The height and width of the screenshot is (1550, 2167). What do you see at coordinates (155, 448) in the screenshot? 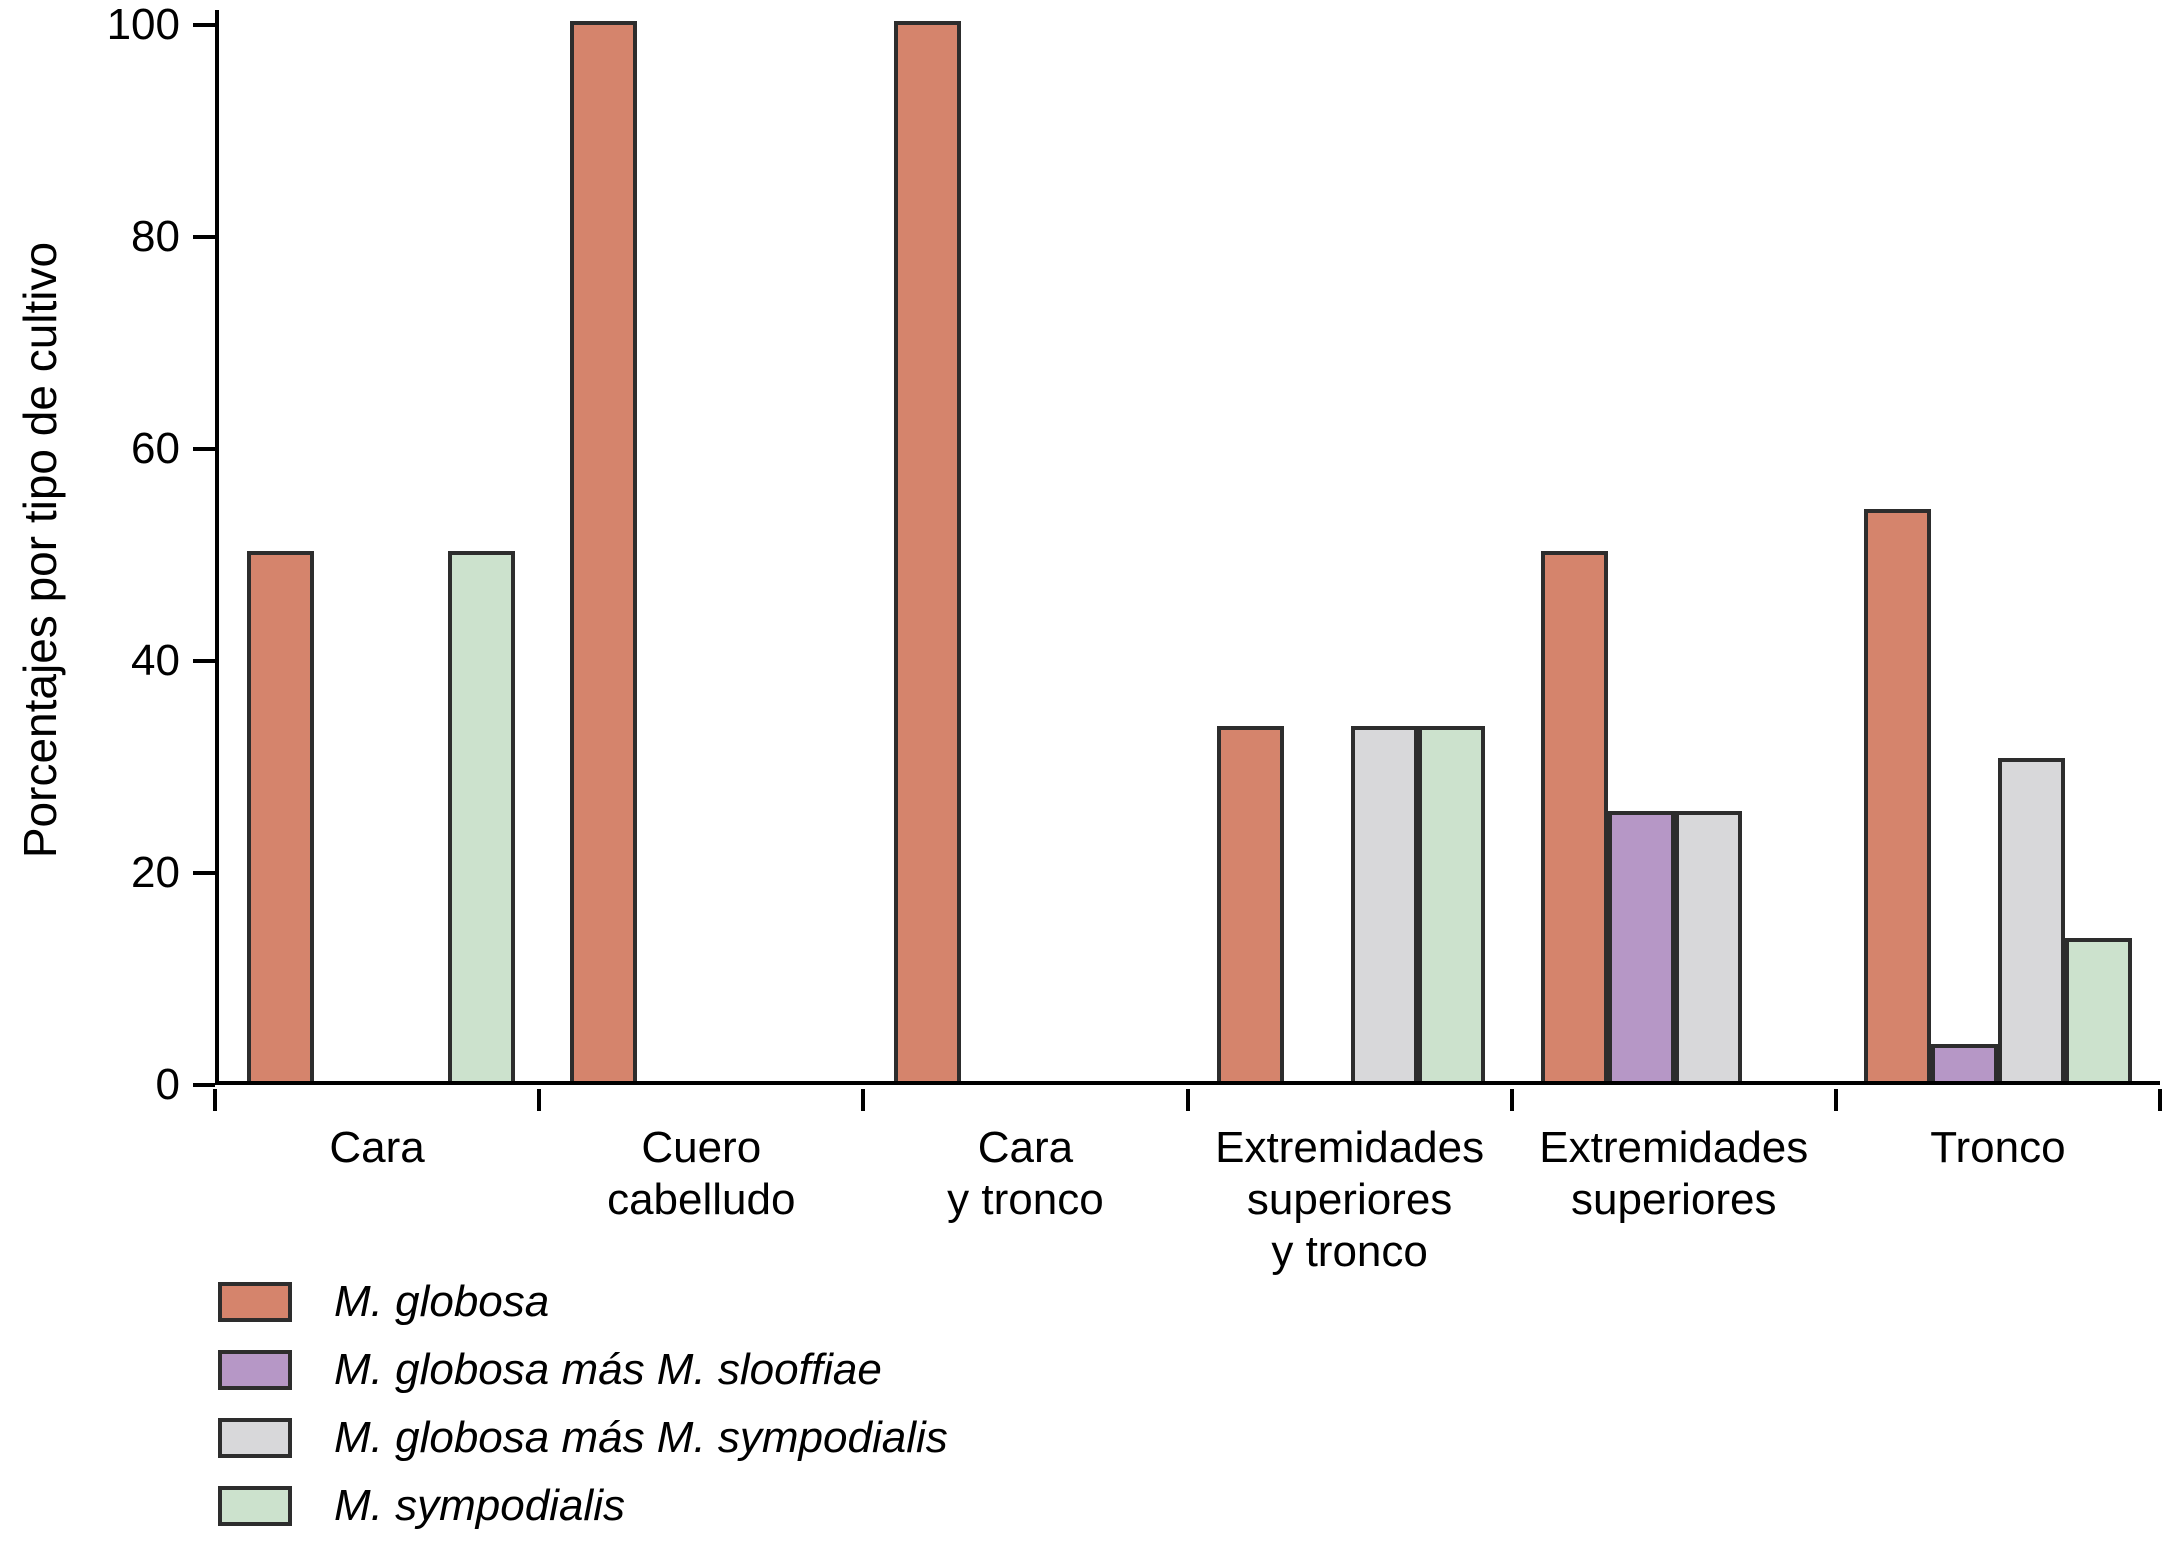
I see `y-tick-label: 60` at bounding box center [155, 448].